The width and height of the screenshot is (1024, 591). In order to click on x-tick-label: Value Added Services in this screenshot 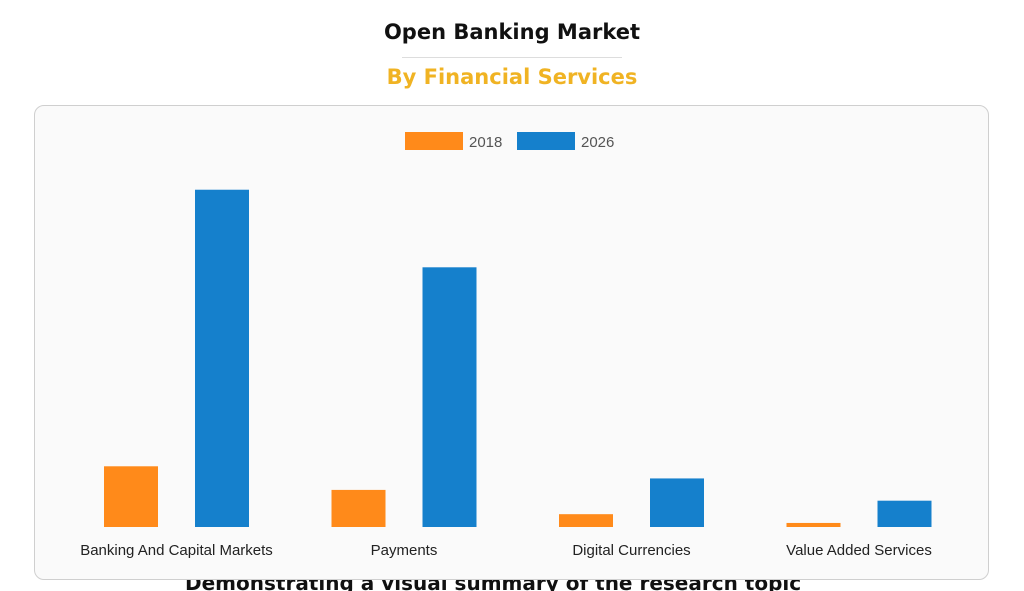, I will do `click(859, 550)`.